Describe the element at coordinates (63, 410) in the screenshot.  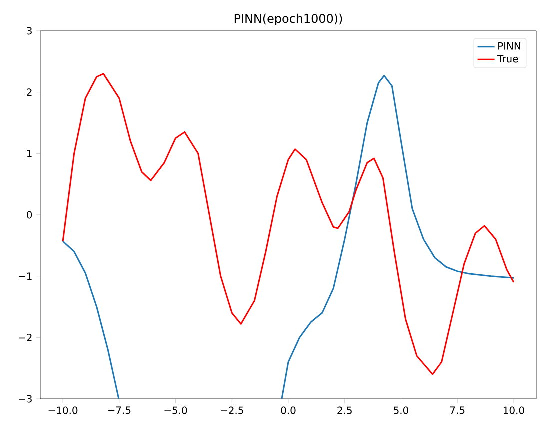
I see `x-tick-label: −10.0` at that location.